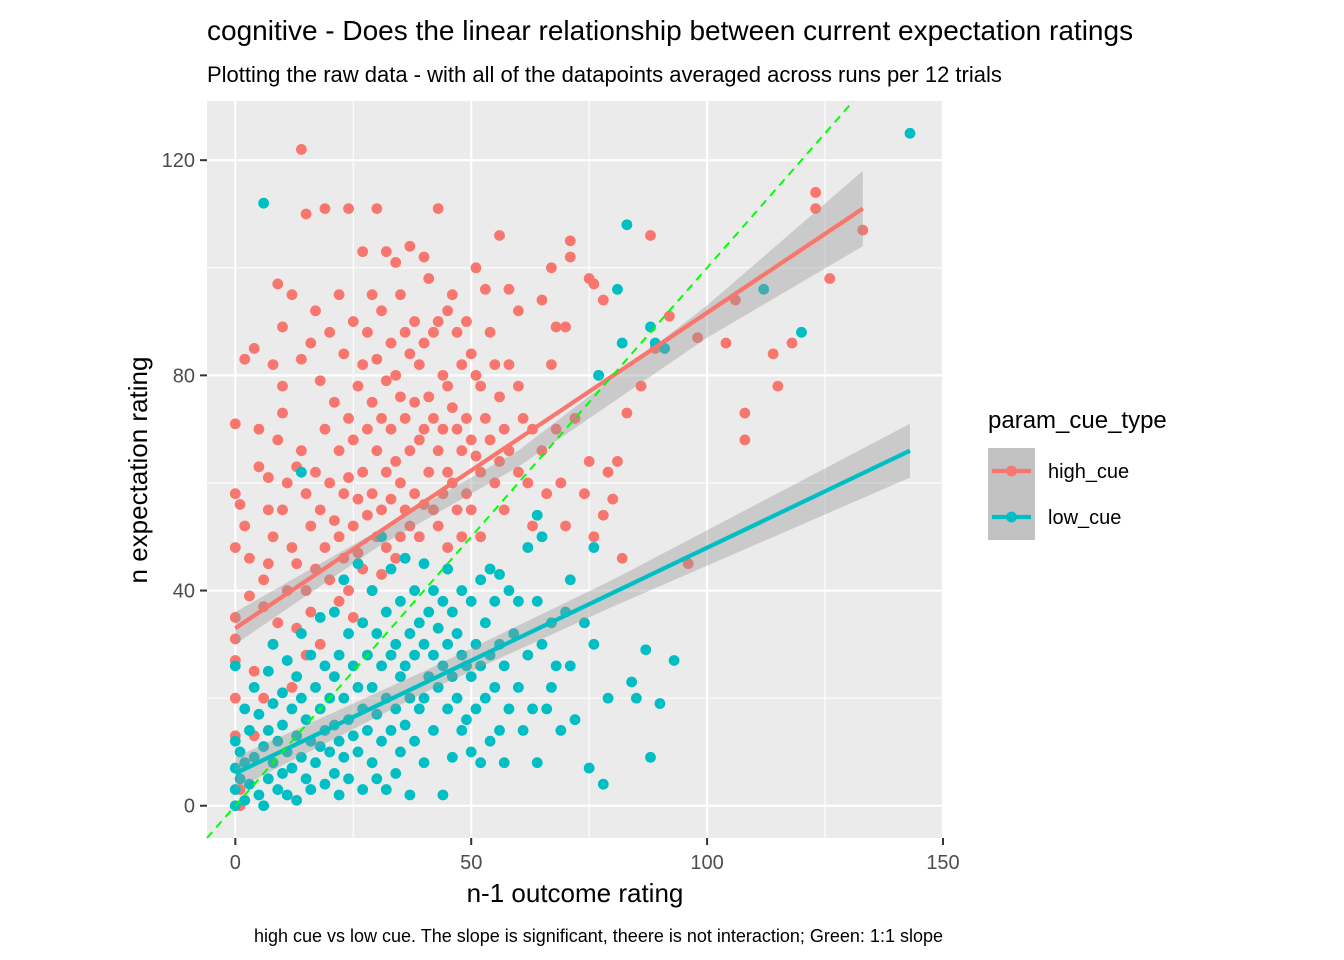  I want to click on x-tick-label: 50, so click(471, 863).